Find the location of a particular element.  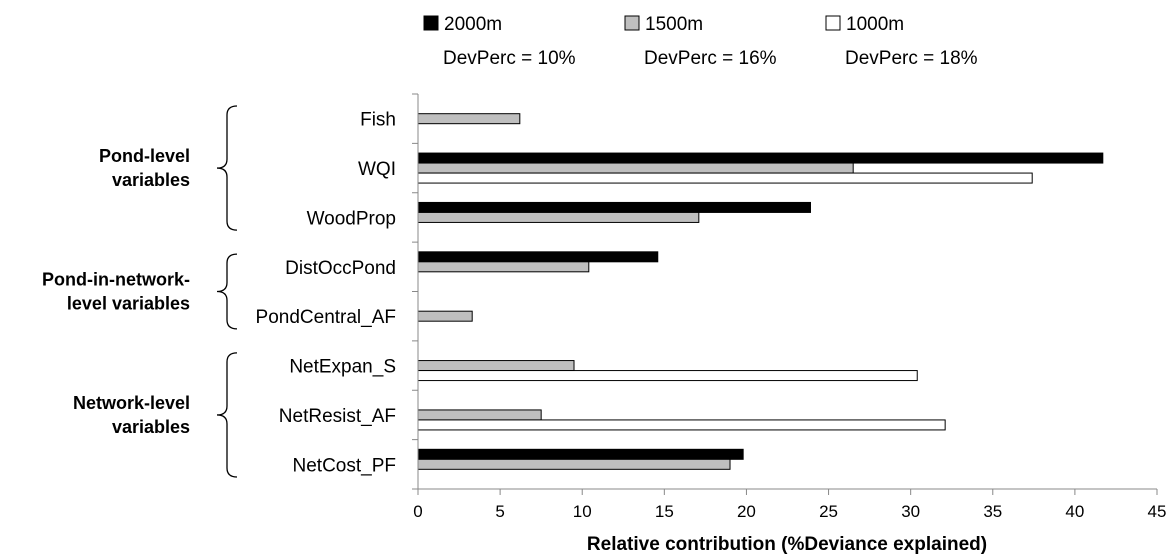

group-label: Pond-in-network-level variables is located at coordinates (116, 292).